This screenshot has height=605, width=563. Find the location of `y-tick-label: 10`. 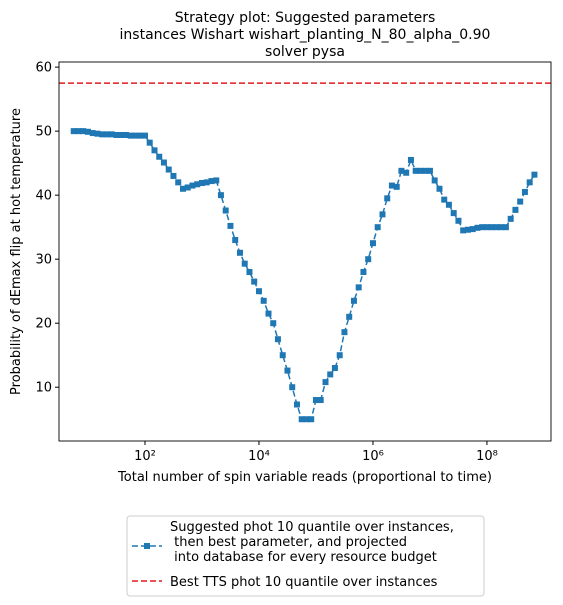

y-tick-label: 10 is located at coordinates (43, 388).